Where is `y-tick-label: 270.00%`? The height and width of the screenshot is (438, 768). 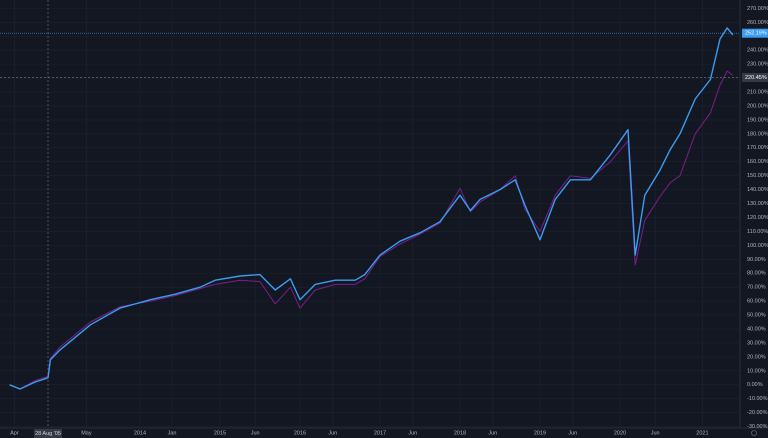 y-tick-label: 270.00% is located at coordinates (757, 9).